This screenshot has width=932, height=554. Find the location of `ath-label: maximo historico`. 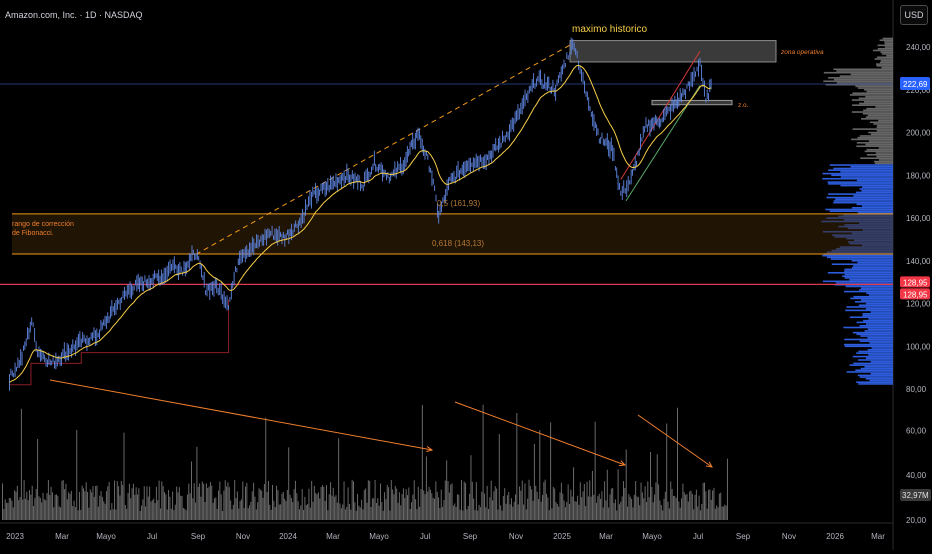

ath-label: maximo historico is located at coordinates (609, 29).